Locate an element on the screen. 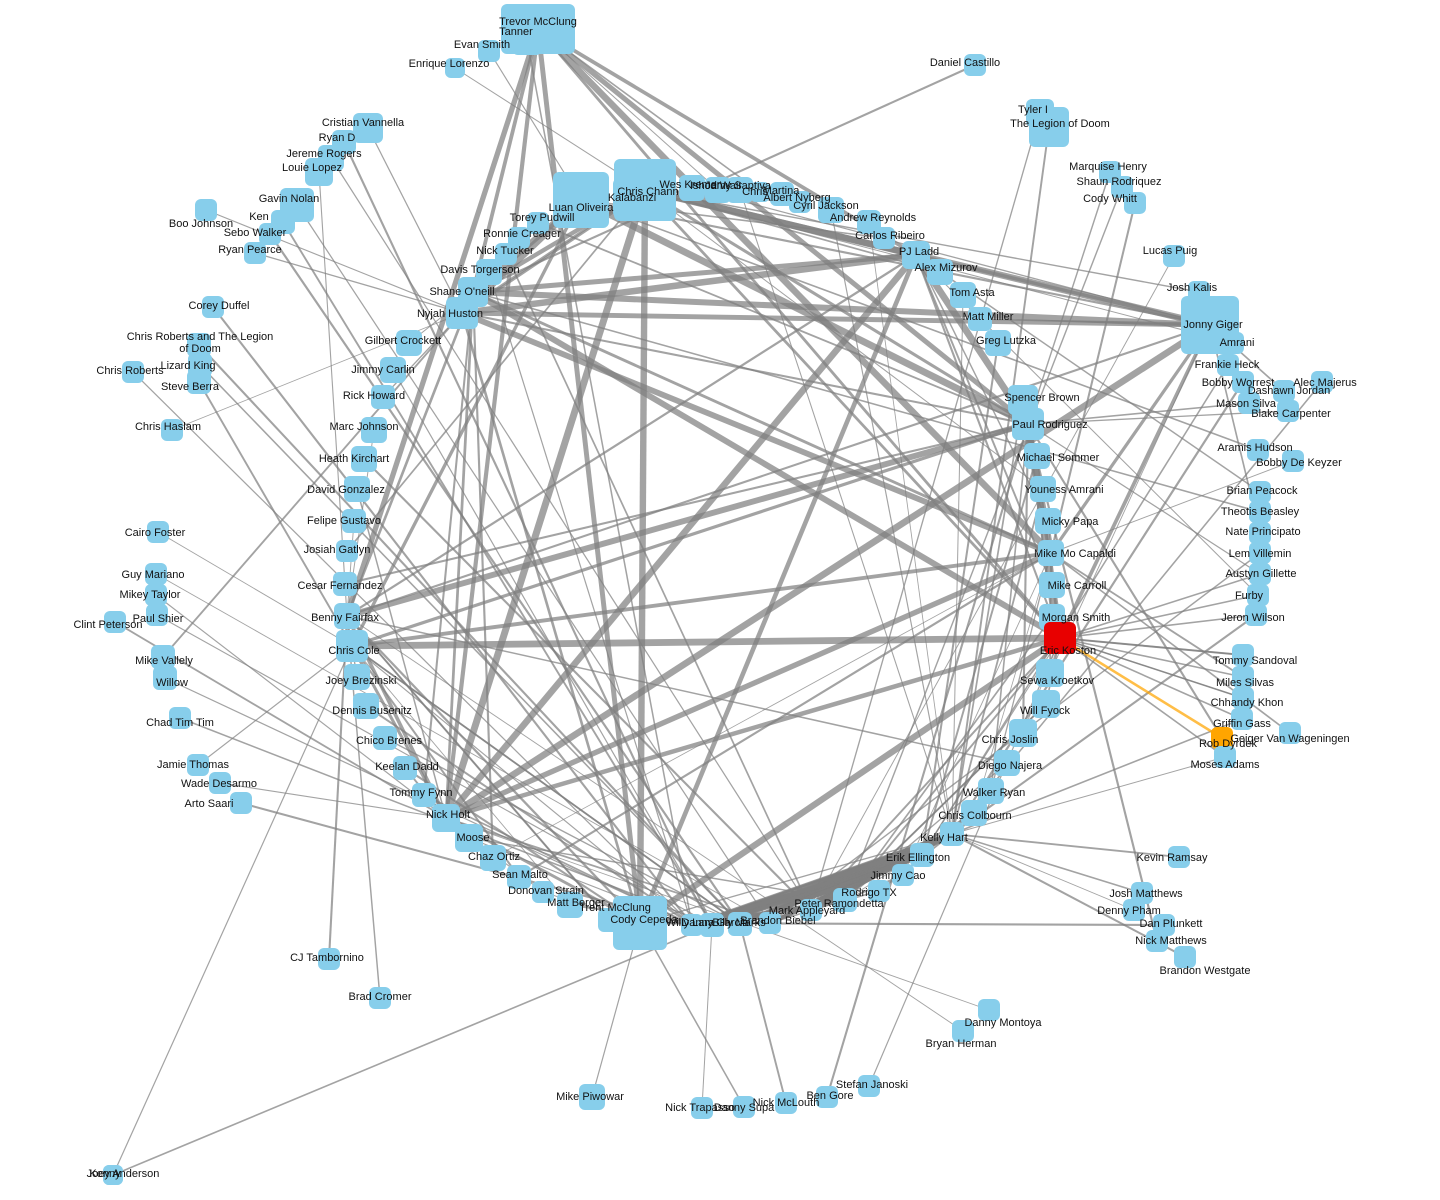  graph-node-corey-duffel is located at coordinates (213, 307).